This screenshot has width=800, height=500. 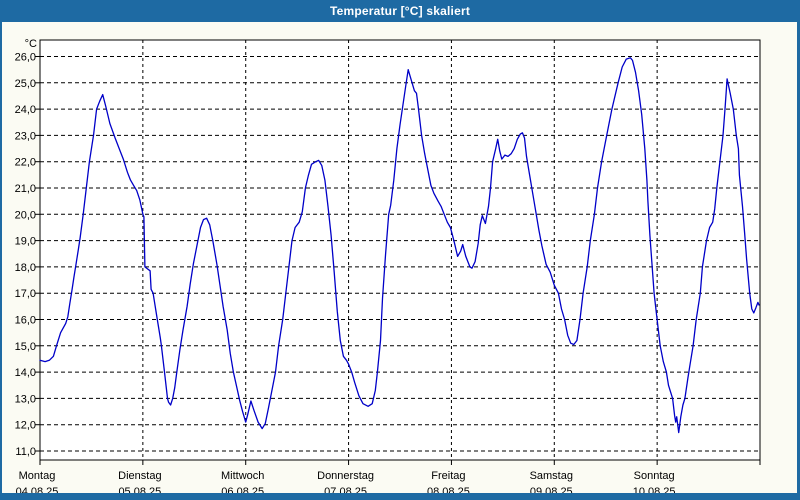 What do you see at coordinates (25, 373) in the screenshot?
I see `y-tick-label: 14,0` at bounding box center [25, 373].